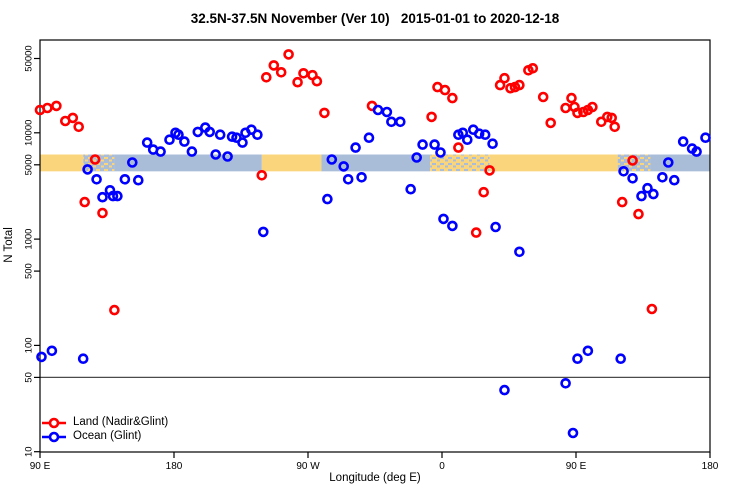 The width and height of the screenshot is (750, 500). What do you see at coordinates (375, 163) in the screenshot?
I see `surface-type-band` at bounding box center [375, 163].